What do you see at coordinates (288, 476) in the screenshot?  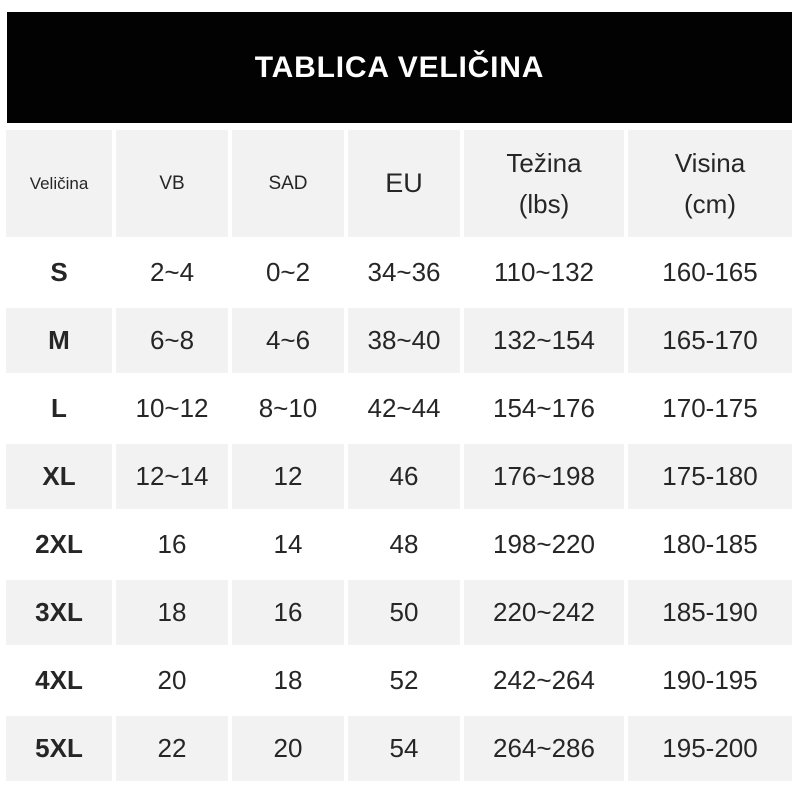 I see `cell-xl-us: 12` at bounding box center [288, 476].